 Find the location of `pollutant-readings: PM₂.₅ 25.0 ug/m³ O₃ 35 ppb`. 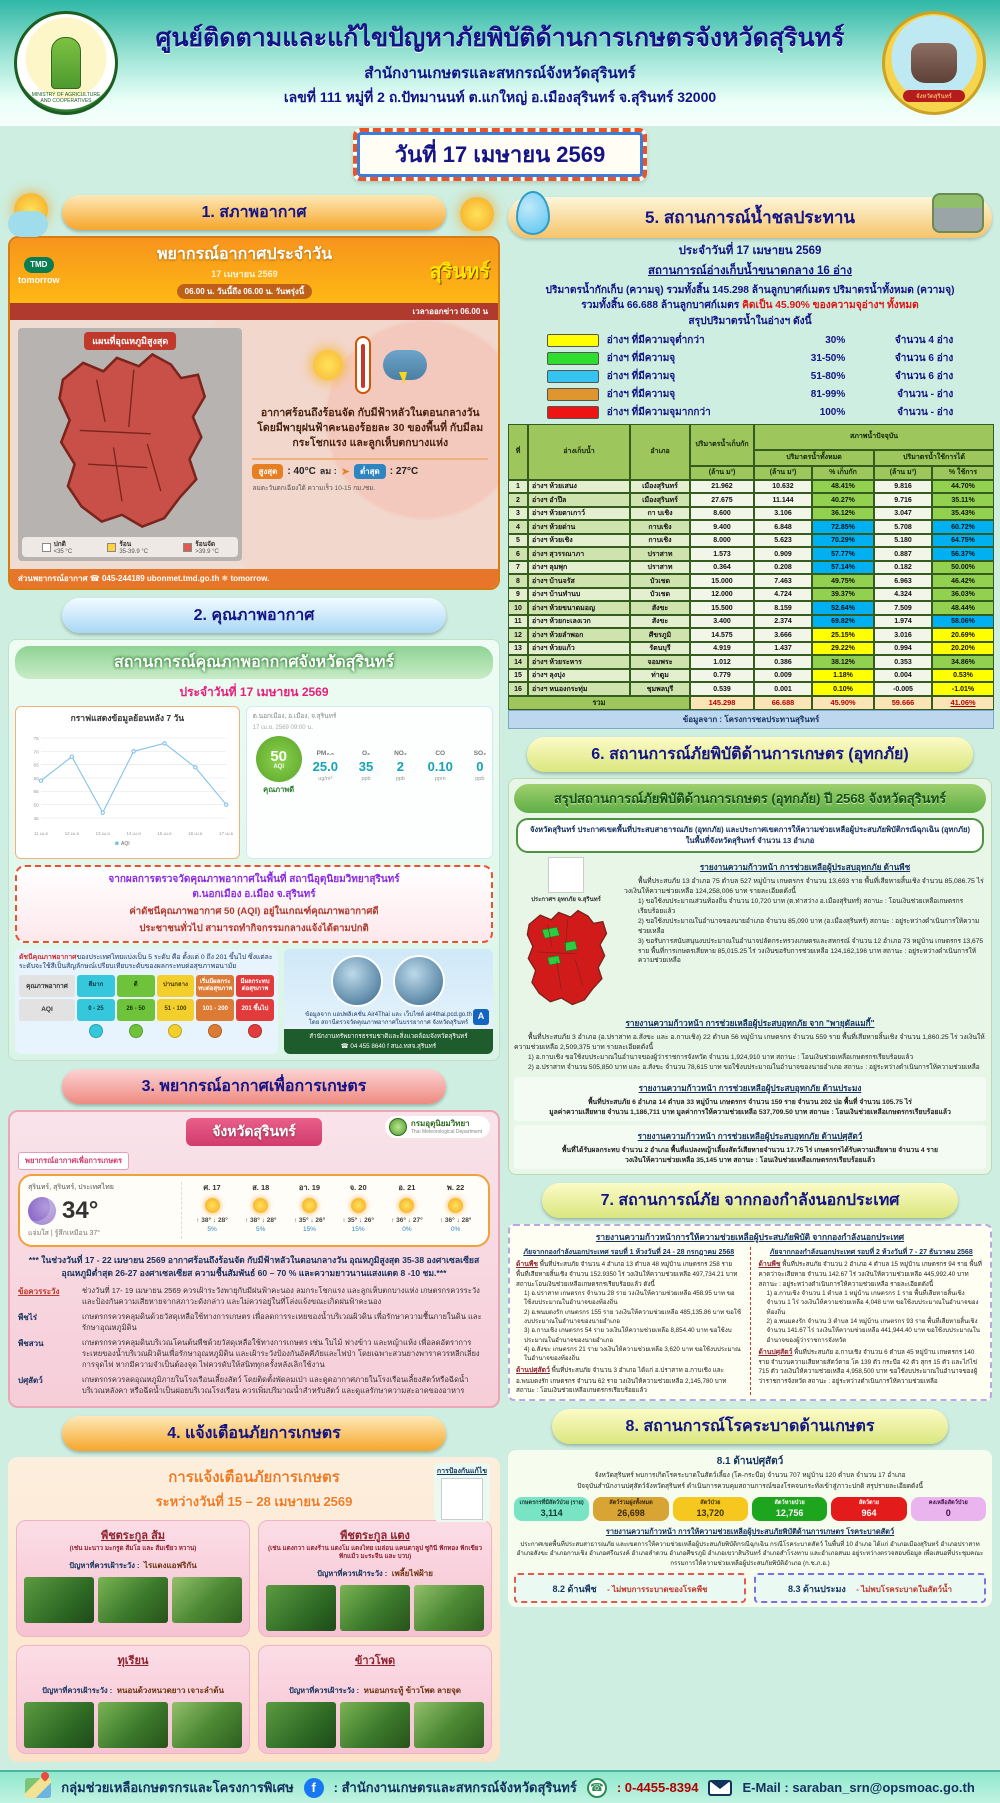

pollutant-readings: PM₂.₅ 25.0 ug/m³ O₃ 35 ppb is located at coordinates (399, 766).